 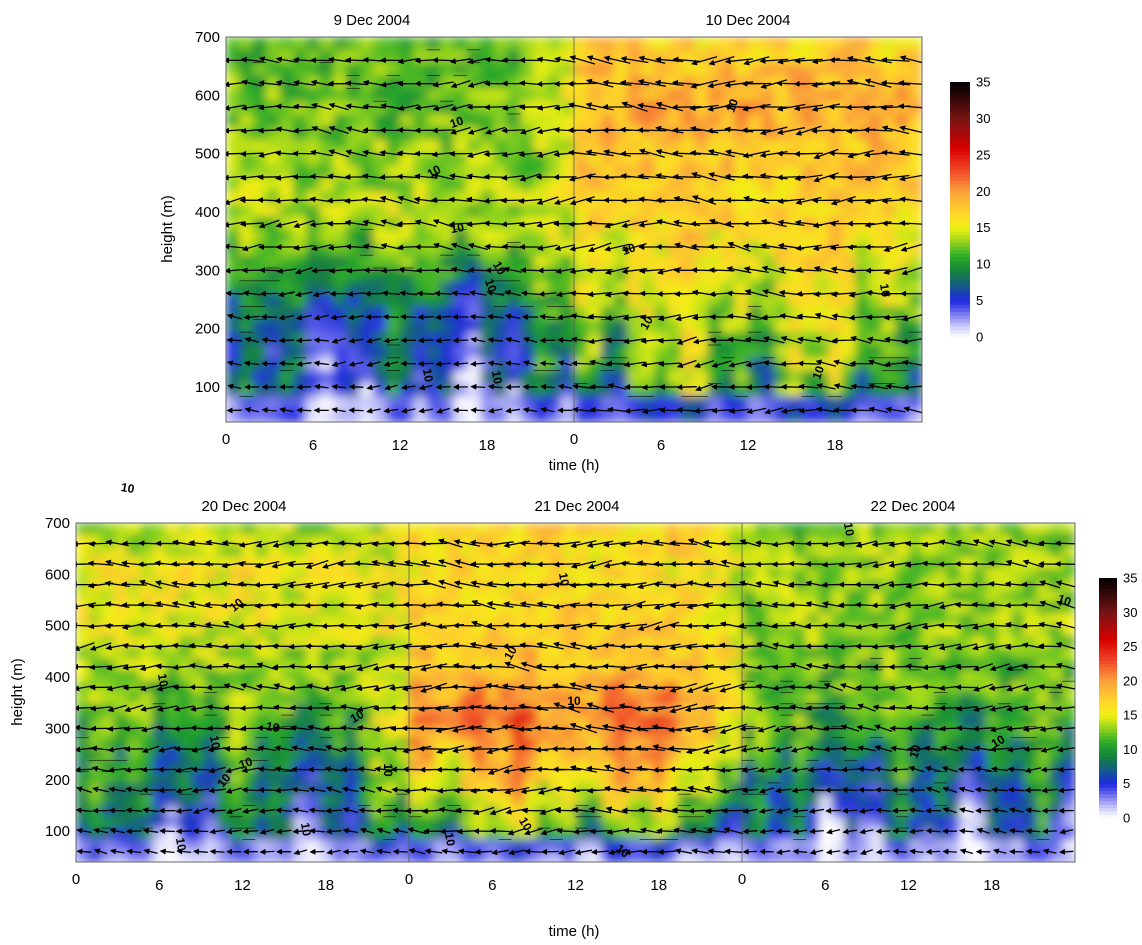 I want to click on x-tick-label: 12, so click(x=575, y=885).